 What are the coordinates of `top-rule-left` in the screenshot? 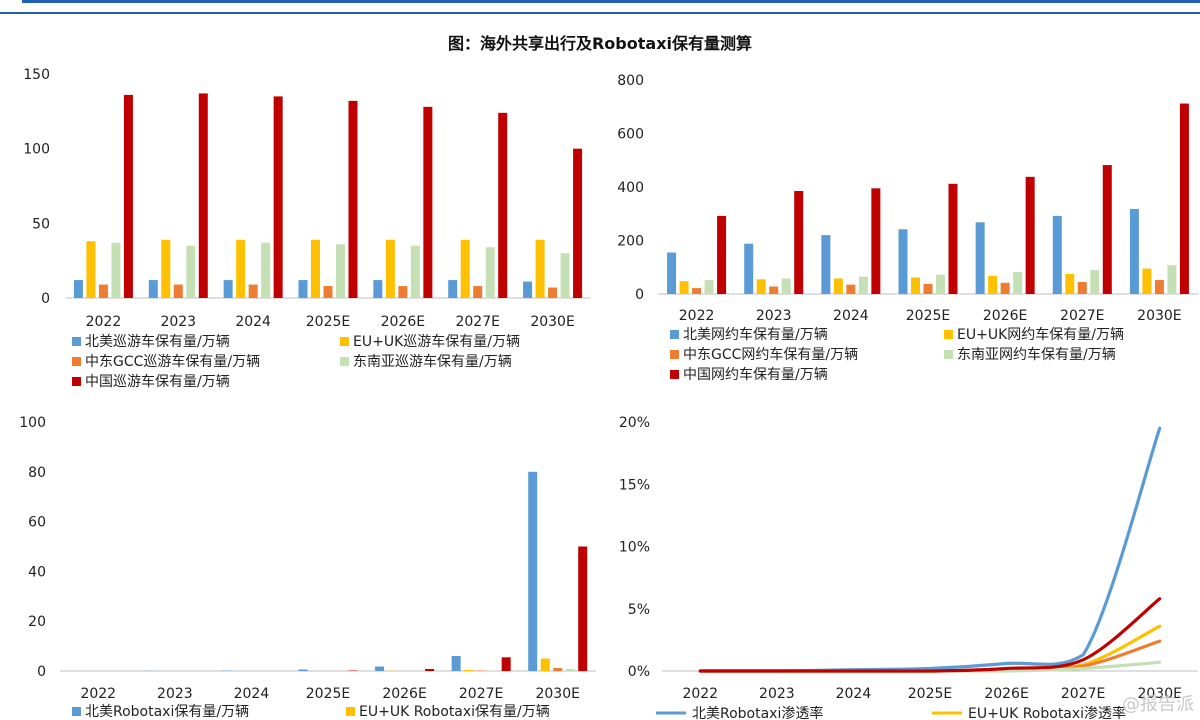 It's located at (476, 1).